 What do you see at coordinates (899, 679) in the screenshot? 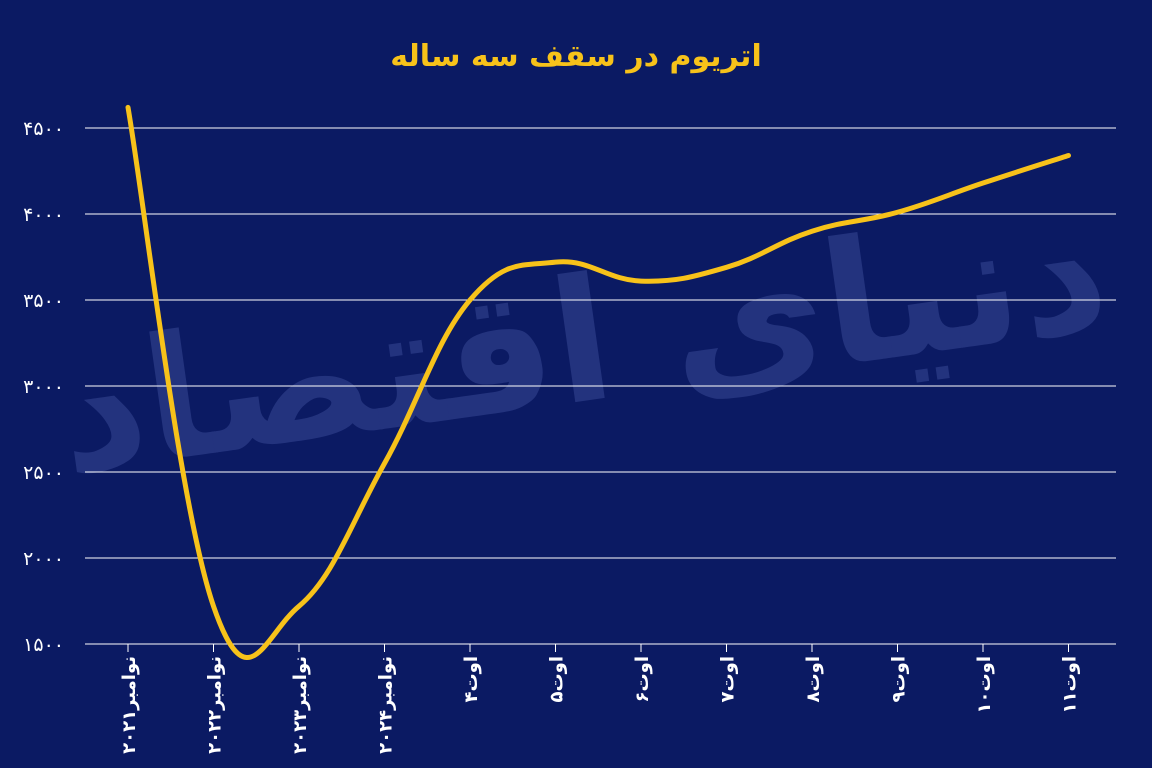
I see `x-tick-label: ۹اوت` at bounding box center [899, 679].